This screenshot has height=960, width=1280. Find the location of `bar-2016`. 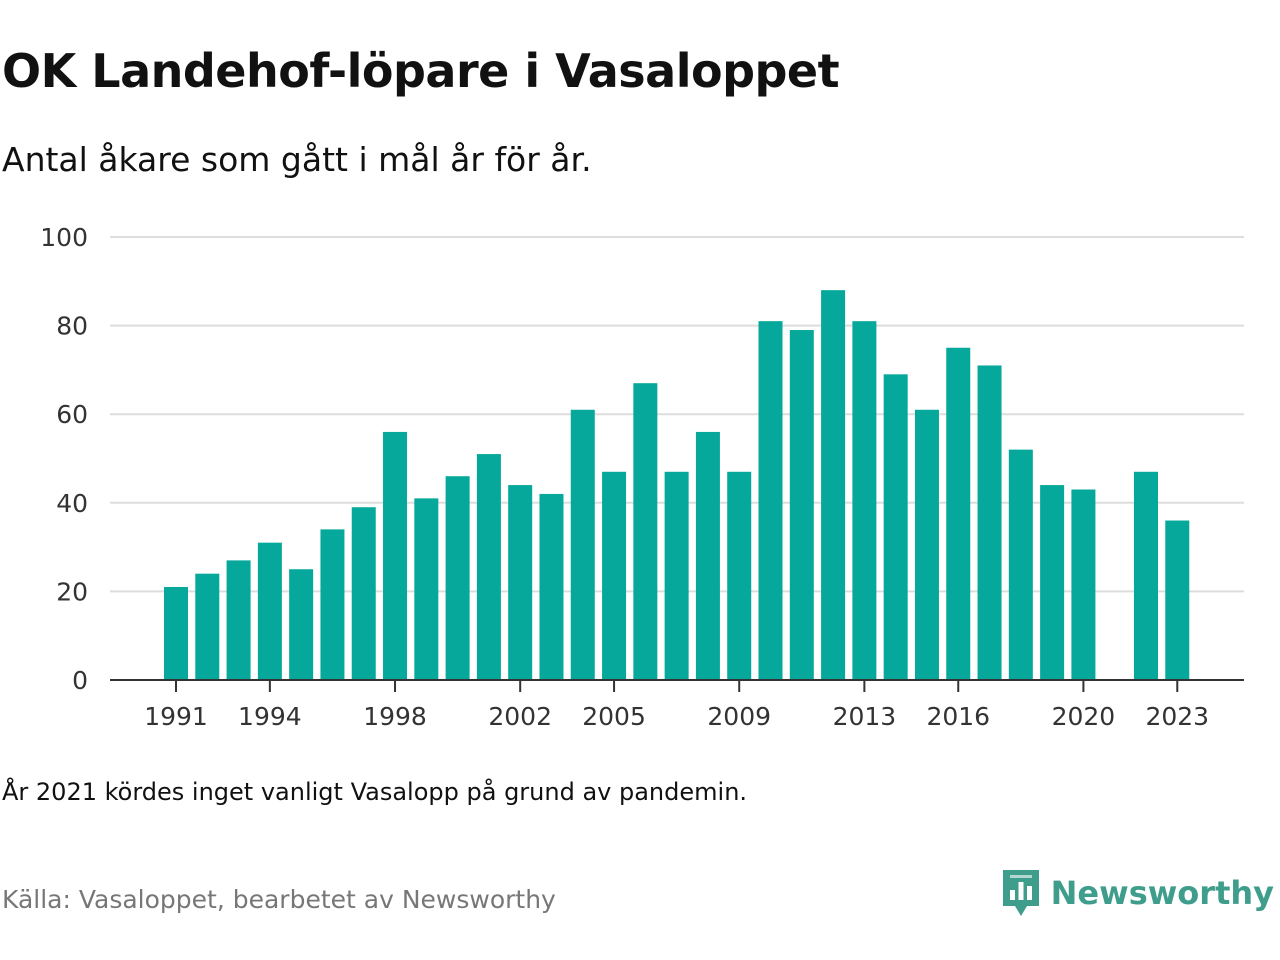

bar-2016 is located at coordinates (958, 513).